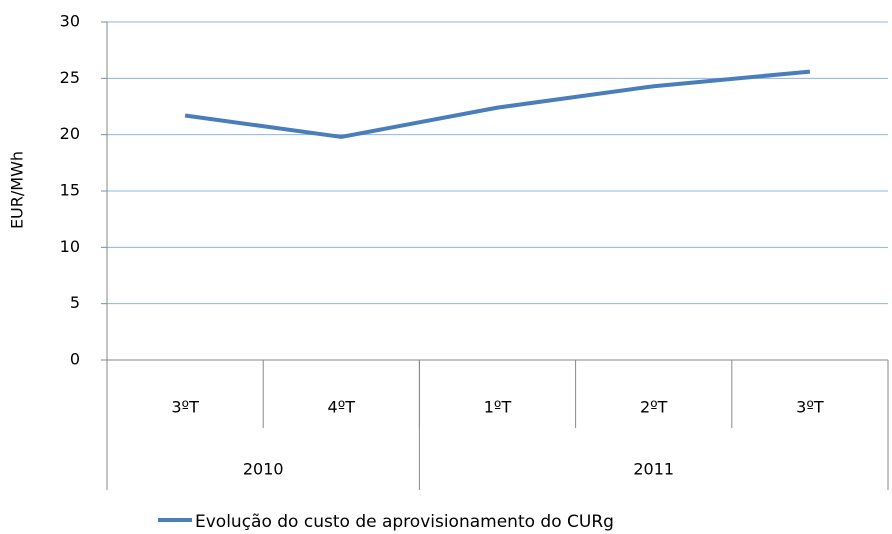 Image resolution: width=892 pixels, height=534 pixels. I want to click on group-label: 2010, so click(263, 469).